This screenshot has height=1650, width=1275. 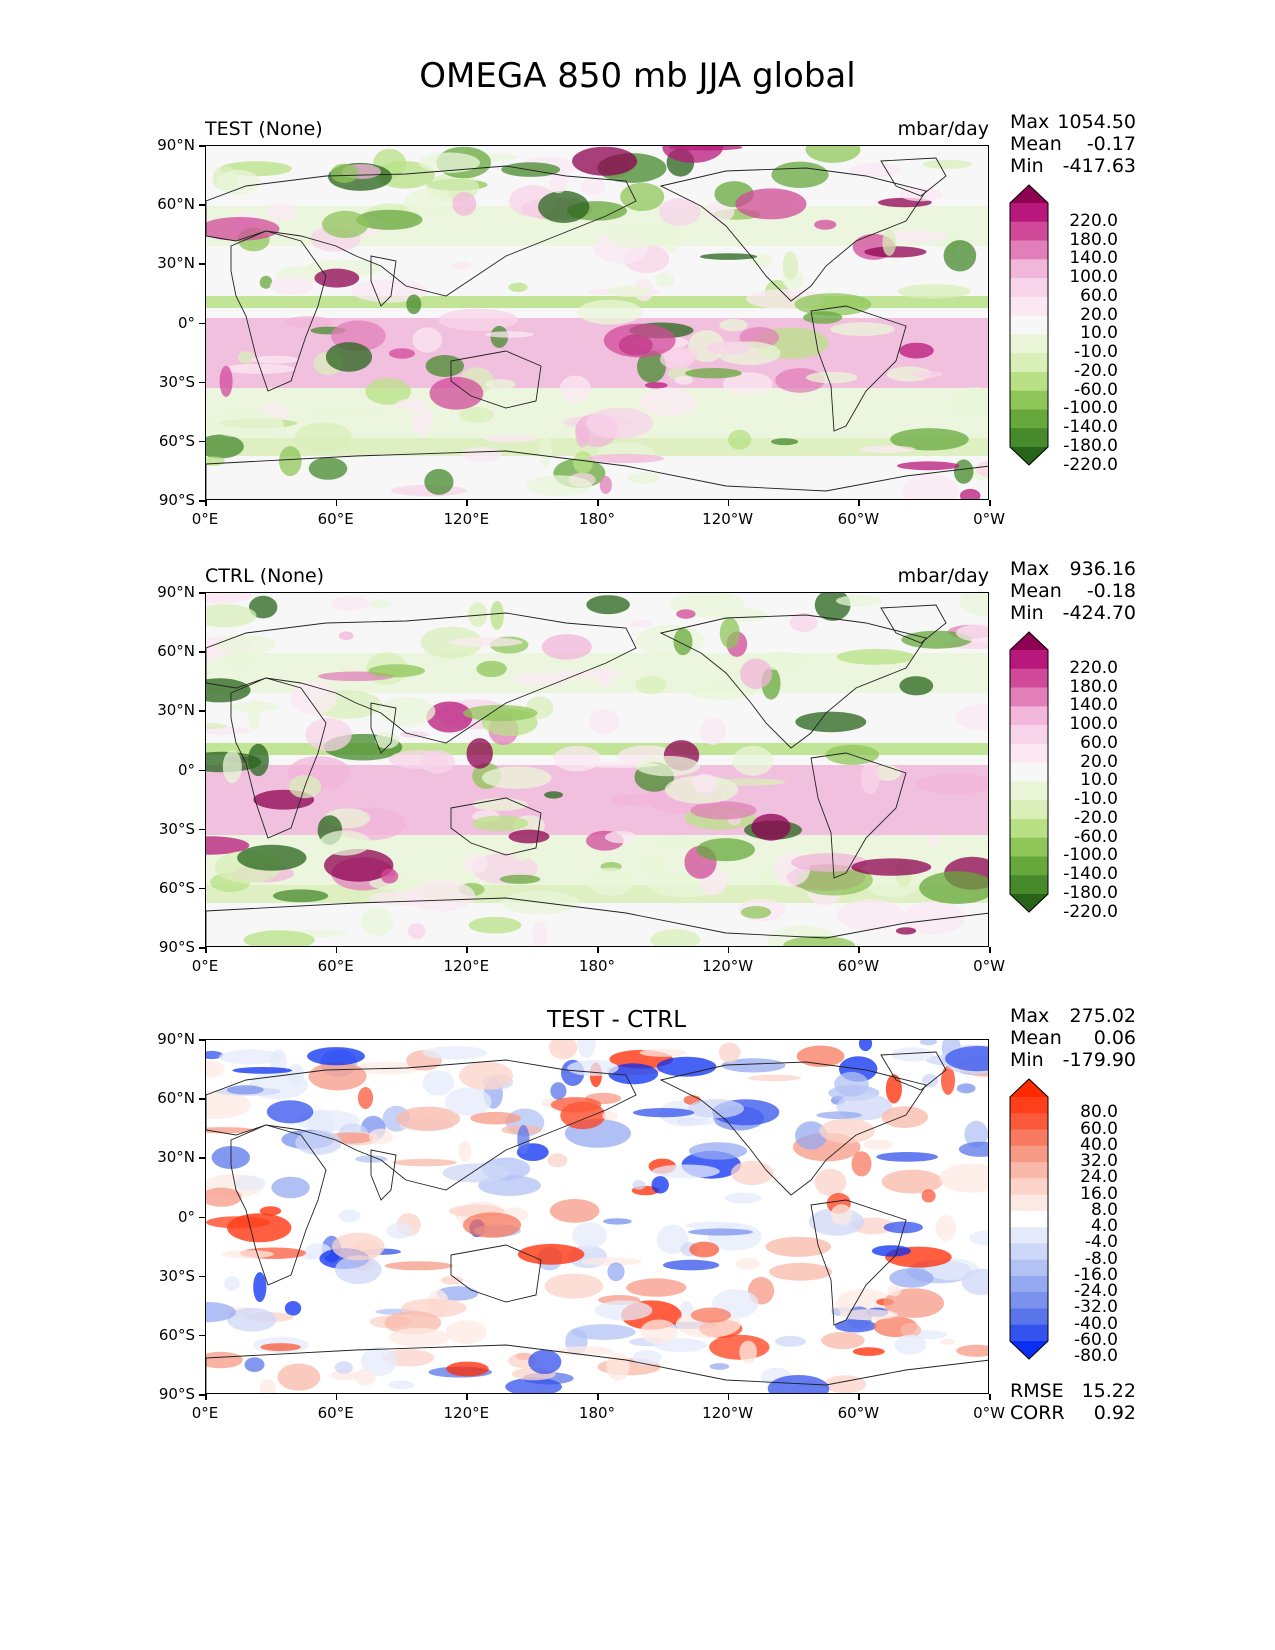 What do you see at coordinates (1096, 1307) in the screenshot?
I see `colorbar-tick-label: -32.0` at bounding box center [1096, 1307].